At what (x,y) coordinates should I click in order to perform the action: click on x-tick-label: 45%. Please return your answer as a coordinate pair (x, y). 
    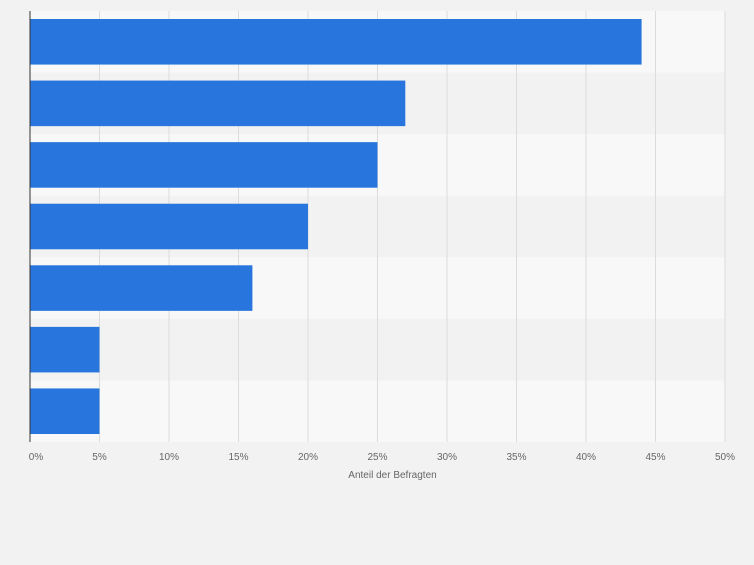
    Looking at the image, I should click on (655, 457).